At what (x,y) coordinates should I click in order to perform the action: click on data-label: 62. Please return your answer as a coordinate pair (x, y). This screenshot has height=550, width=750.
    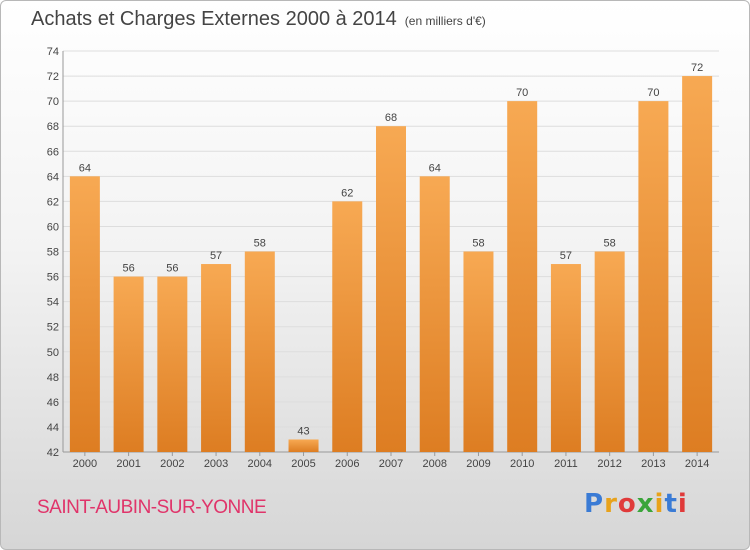
    Looking at the image, I should click on (347, 193).